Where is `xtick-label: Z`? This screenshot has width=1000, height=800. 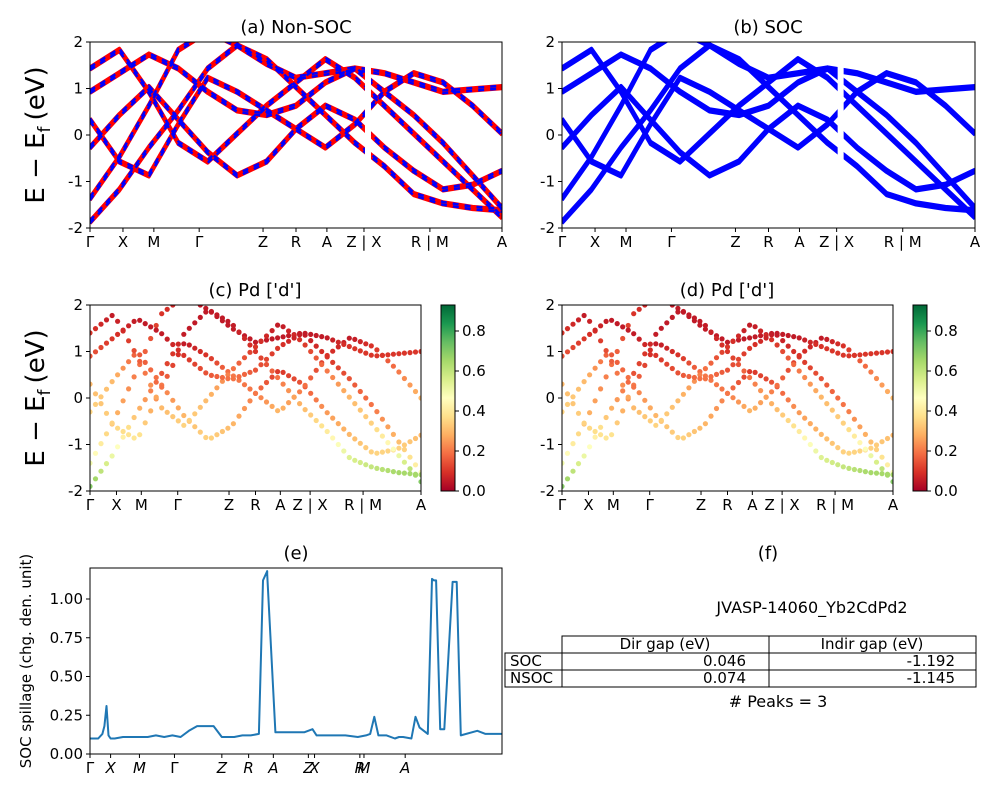 xtick-label: Z is located at coordinates (229, 505).